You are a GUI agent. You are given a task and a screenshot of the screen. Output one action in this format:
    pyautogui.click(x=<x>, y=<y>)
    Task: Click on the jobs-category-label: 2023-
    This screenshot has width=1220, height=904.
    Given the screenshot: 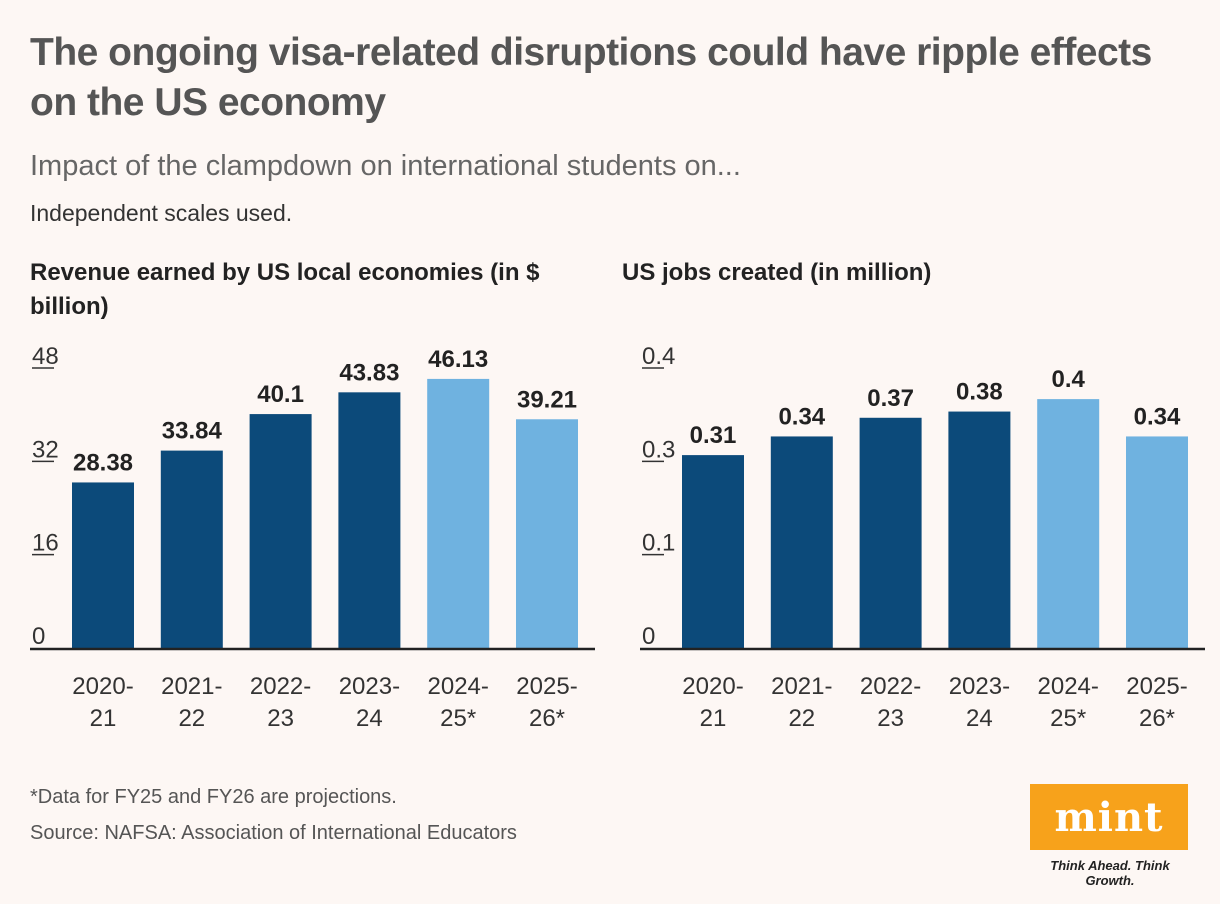 What is the action you would take?
    pyautogui.click(x=979, y=686)
    